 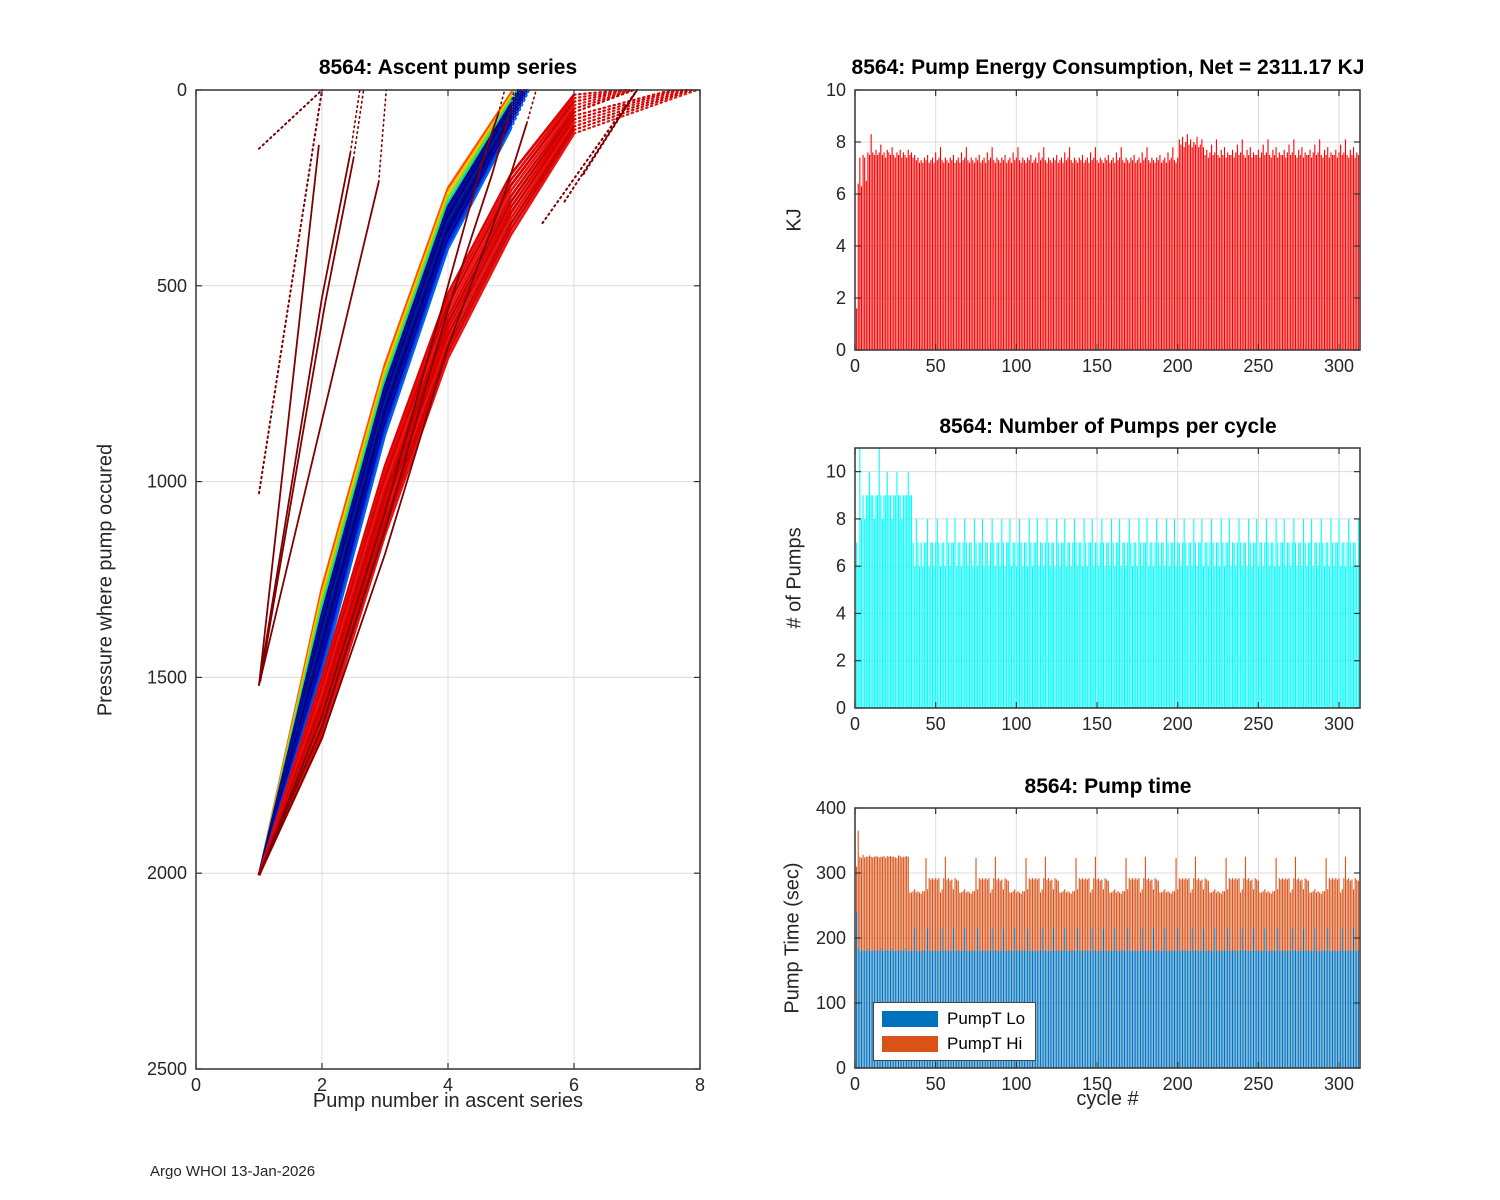 What do you see at coordinates (233, 1171) in the screenshot?
I see `figure-footer: Argo WHOI 13-Jan-2026` at bounding box center [233, 1171].